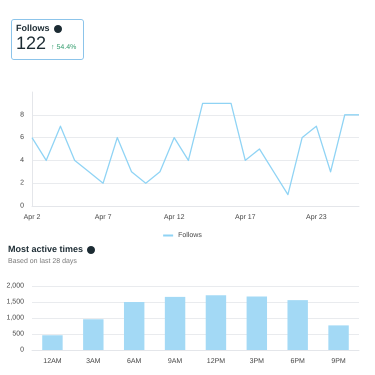 The height and width of the screenshot is (375, 375). Describe the element at coordinates (31, 43) in the screenshot. I see `text: 122` at that location.